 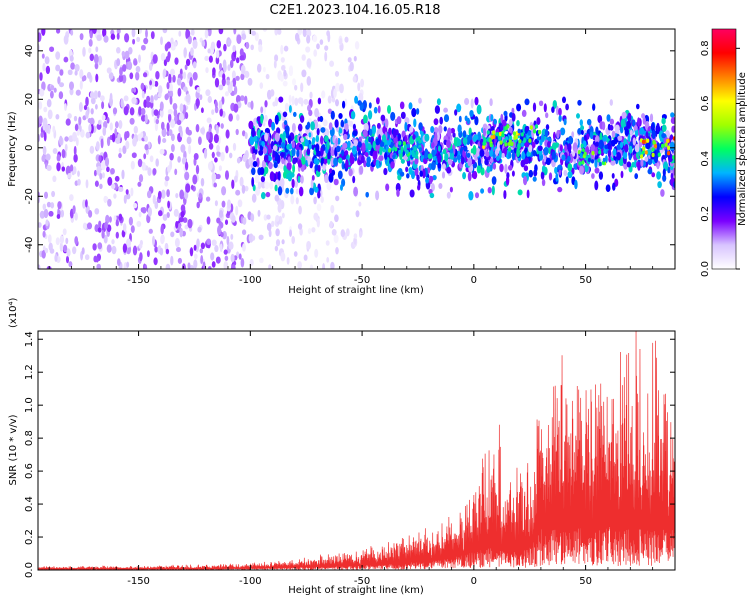 I want to click on snr-y-axis-label: SNR (10 * v/v), so click(x=13, y=449).